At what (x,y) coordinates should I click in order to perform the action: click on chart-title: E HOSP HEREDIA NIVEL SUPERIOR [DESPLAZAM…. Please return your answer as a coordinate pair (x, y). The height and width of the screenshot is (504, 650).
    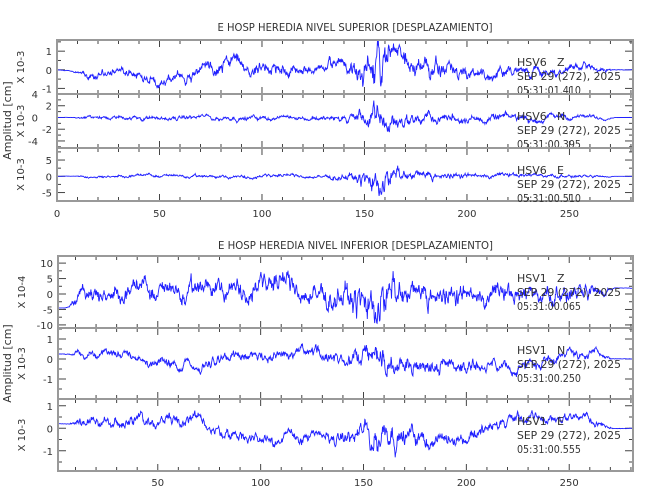
    Looking at the image, I should click on (355, 27).